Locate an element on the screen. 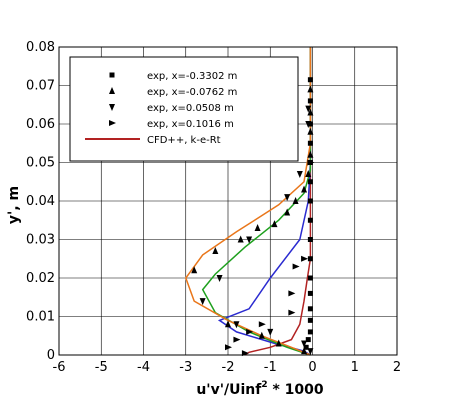  x-tick-label: -3 is located at coordinates (185, 367).